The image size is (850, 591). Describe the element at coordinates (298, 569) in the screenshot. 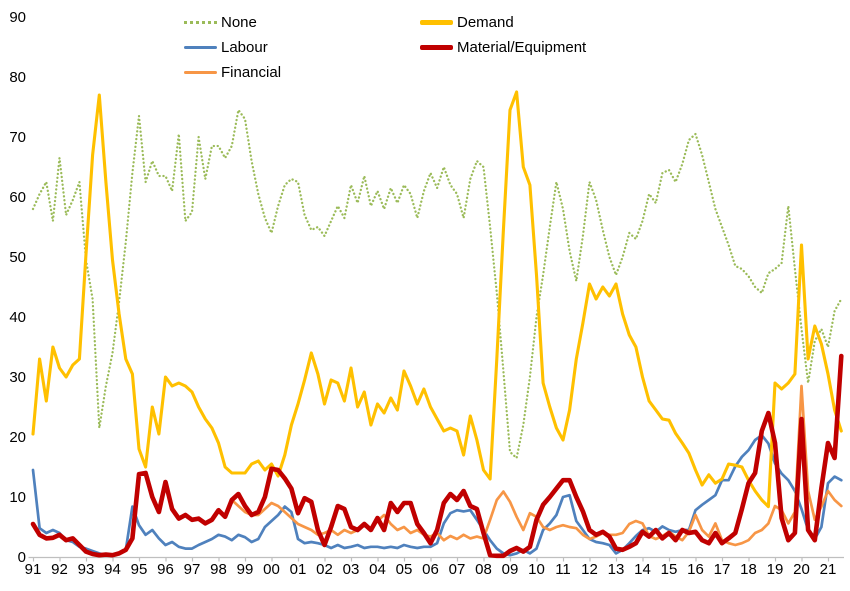

I see `x-tick-label: 01` at that location.